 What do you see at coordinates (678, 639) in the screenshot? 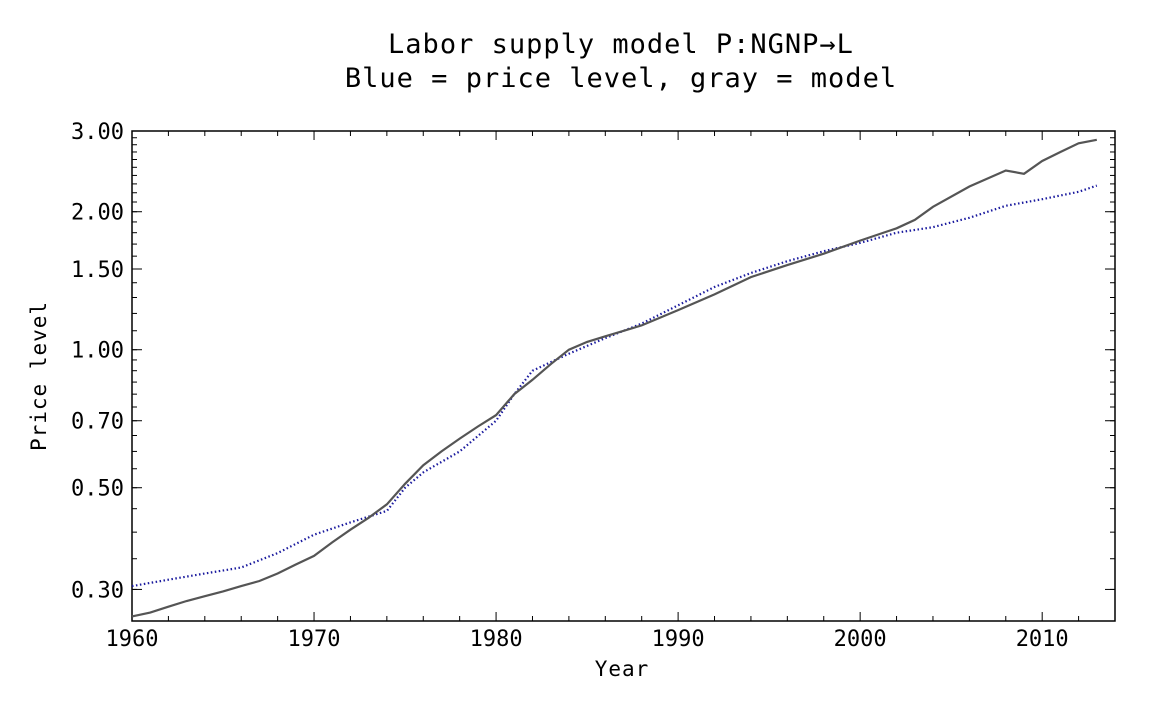
I see `x-tick-label: 1990` at bounding box center [678, 639].